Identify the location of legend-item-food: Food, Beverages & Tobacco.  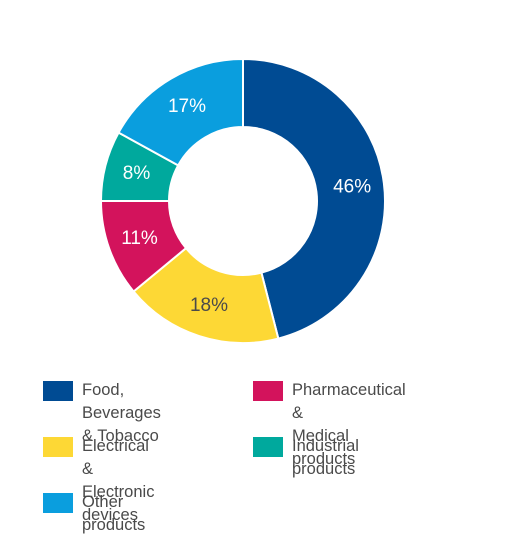
(102, 413).